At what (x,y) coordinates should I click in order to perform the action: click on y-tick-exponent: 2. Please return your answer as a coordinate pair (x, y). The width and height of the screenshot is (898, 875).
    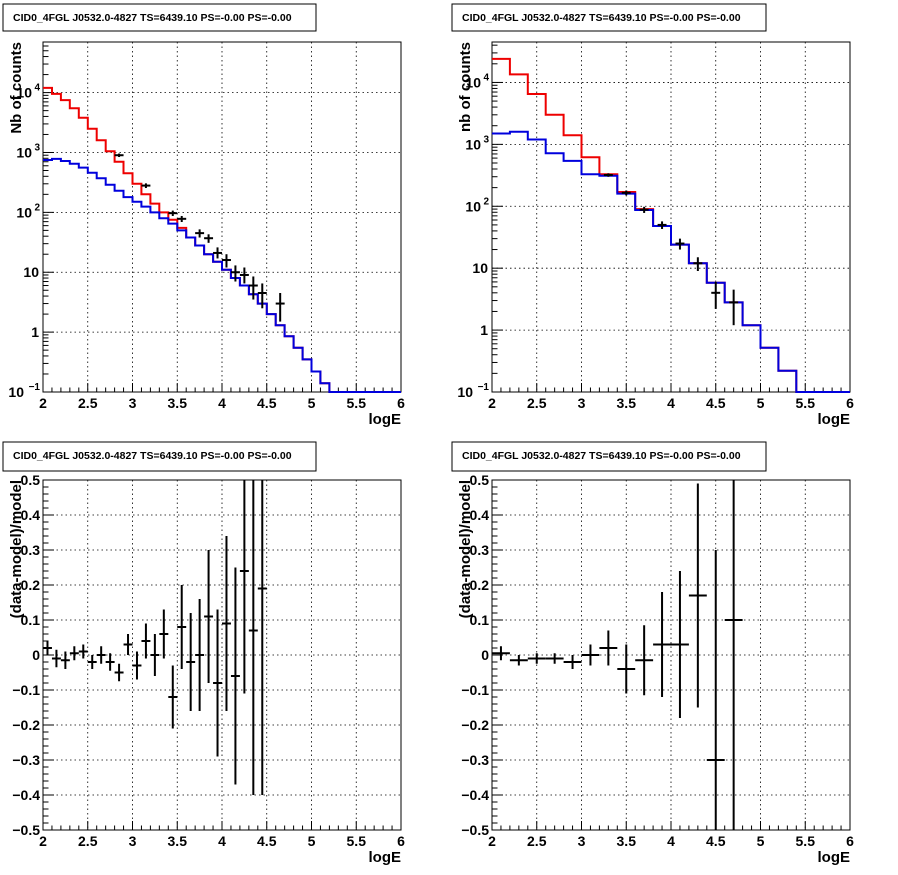
    Looking at the image, I should click on (37, 207).